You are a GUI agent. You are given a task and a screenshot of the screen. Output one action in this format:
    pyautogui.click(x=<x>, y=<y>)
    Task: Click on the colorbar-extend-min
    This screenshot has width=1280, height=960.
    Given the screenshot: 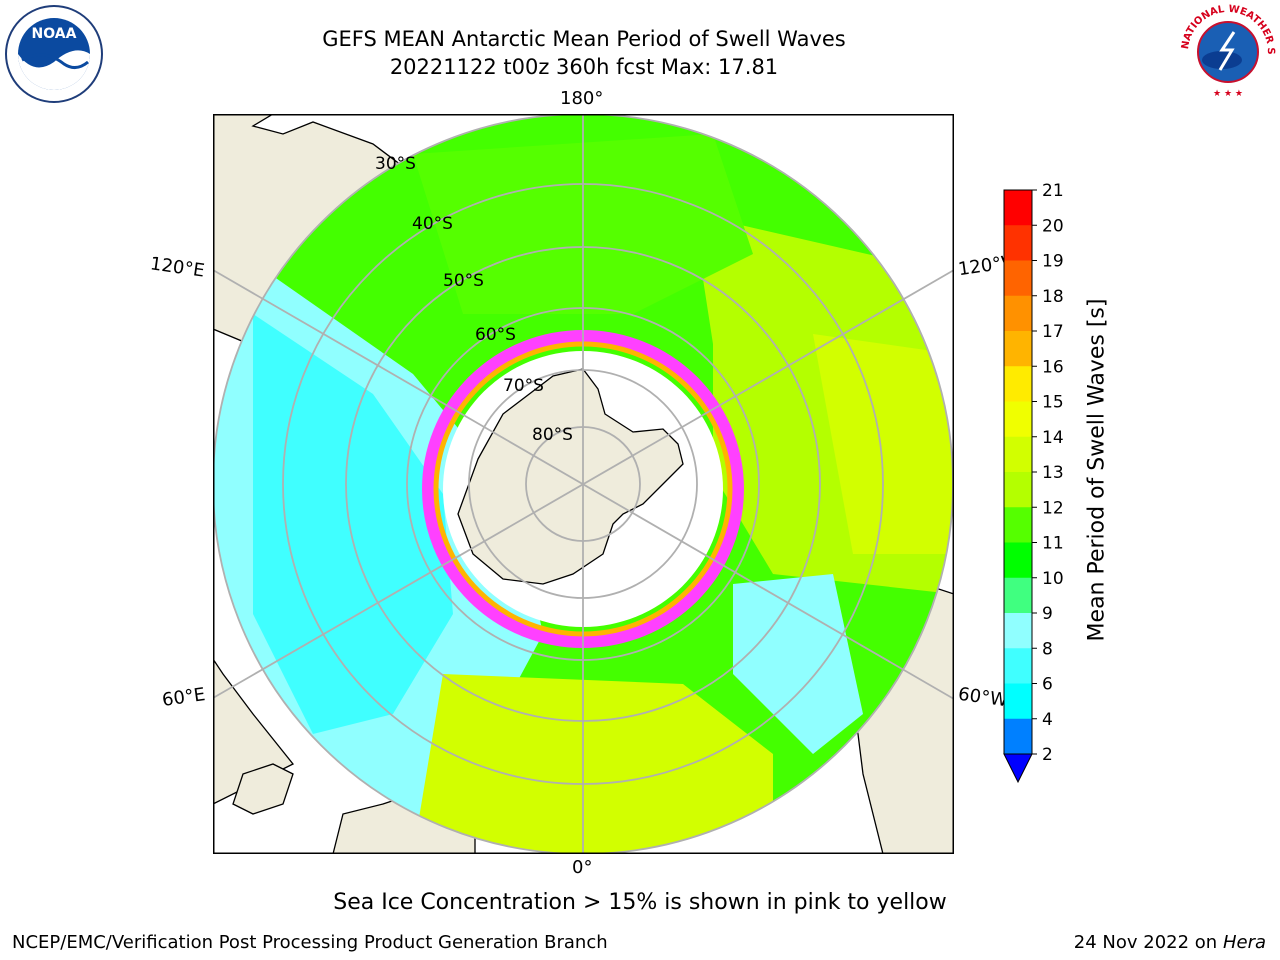 What is the action you would take?
    pyautogui.click(x=1018, y=768)
    